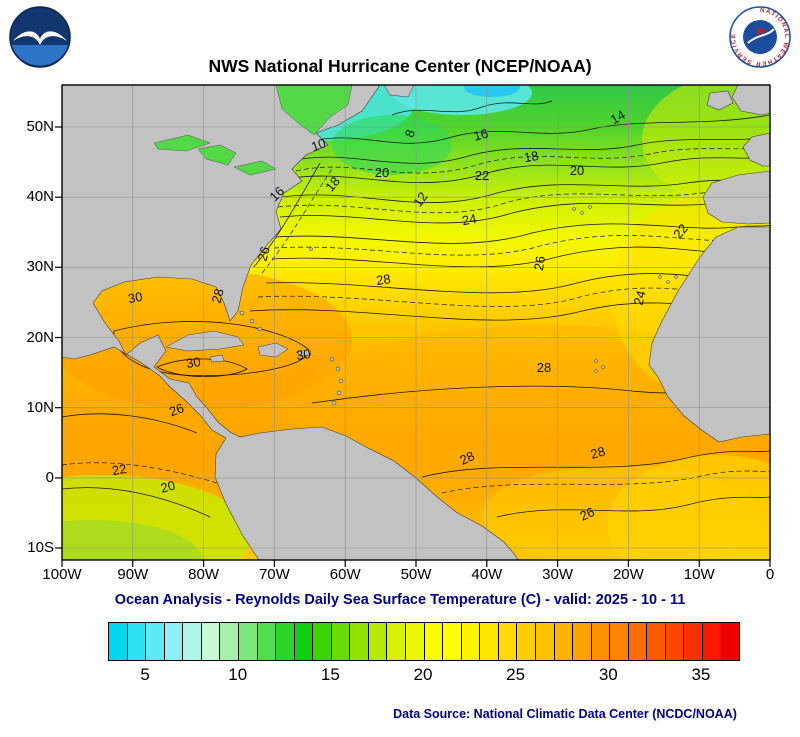 This screenshot has width=800, height=737. Describe the element at coordinates (336, 381) in the screenshot. I see `lesser-antilles` at that location.